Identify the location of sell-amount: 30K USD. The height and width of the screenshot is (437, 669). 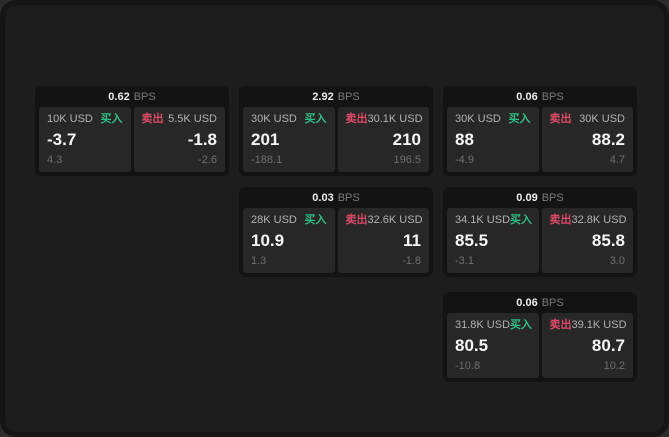
(602, 119).